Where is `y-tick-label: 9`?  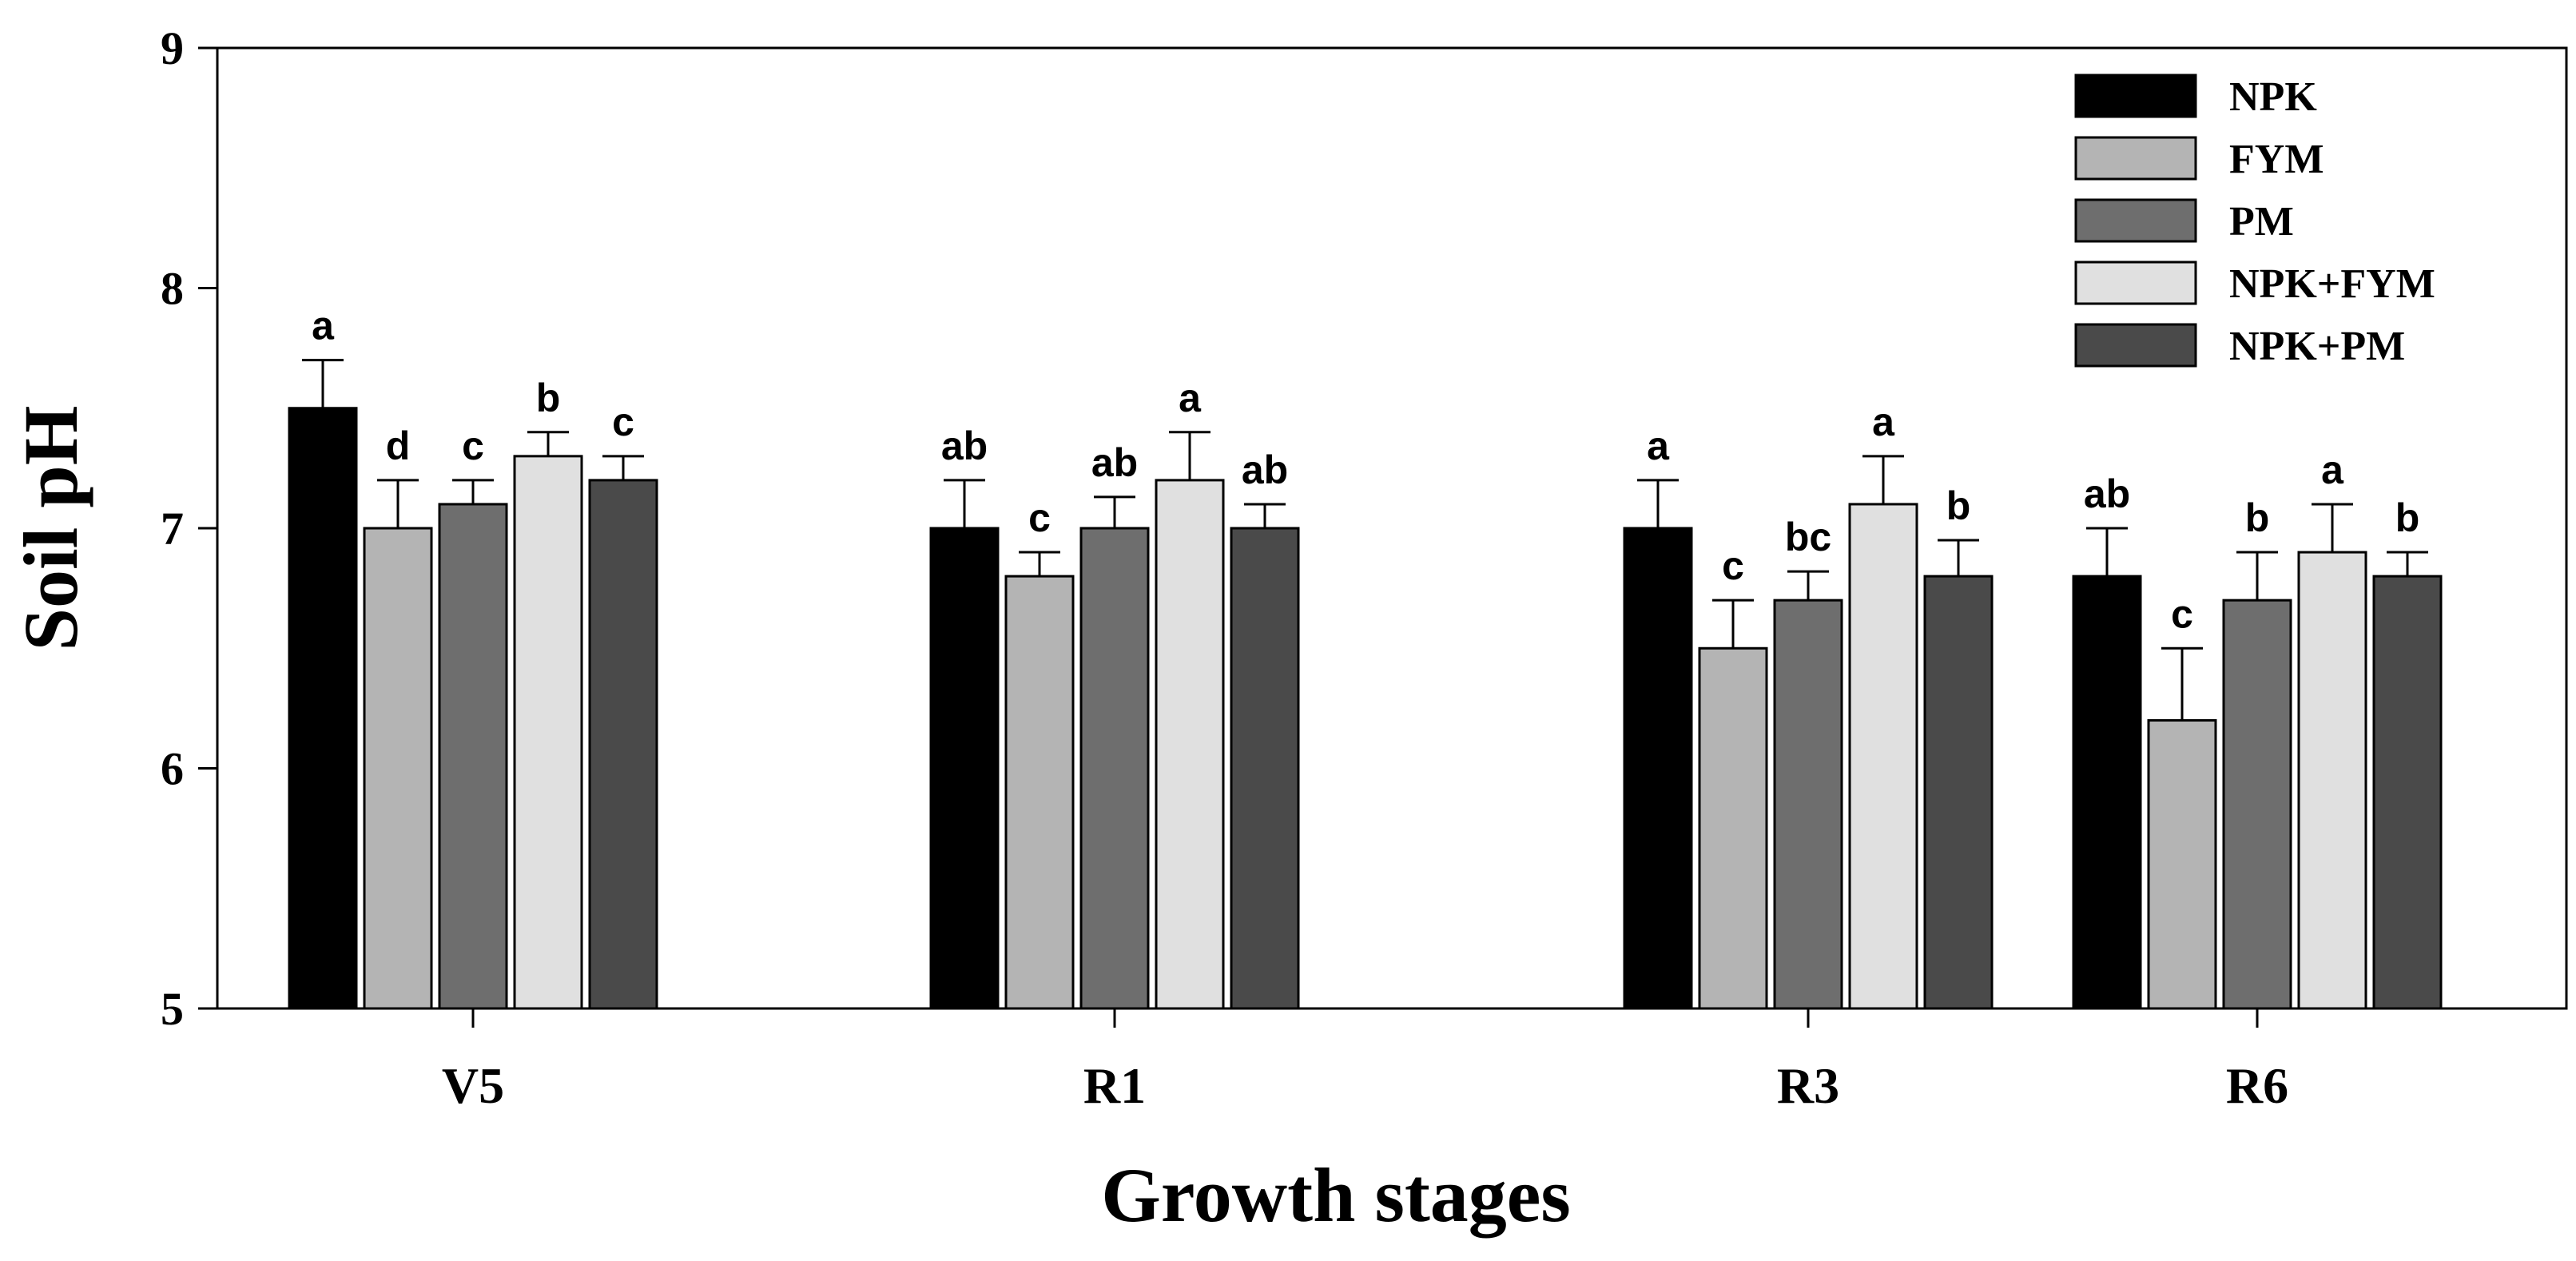
y-tick-label: 9 is located at coordinates (172, 48).